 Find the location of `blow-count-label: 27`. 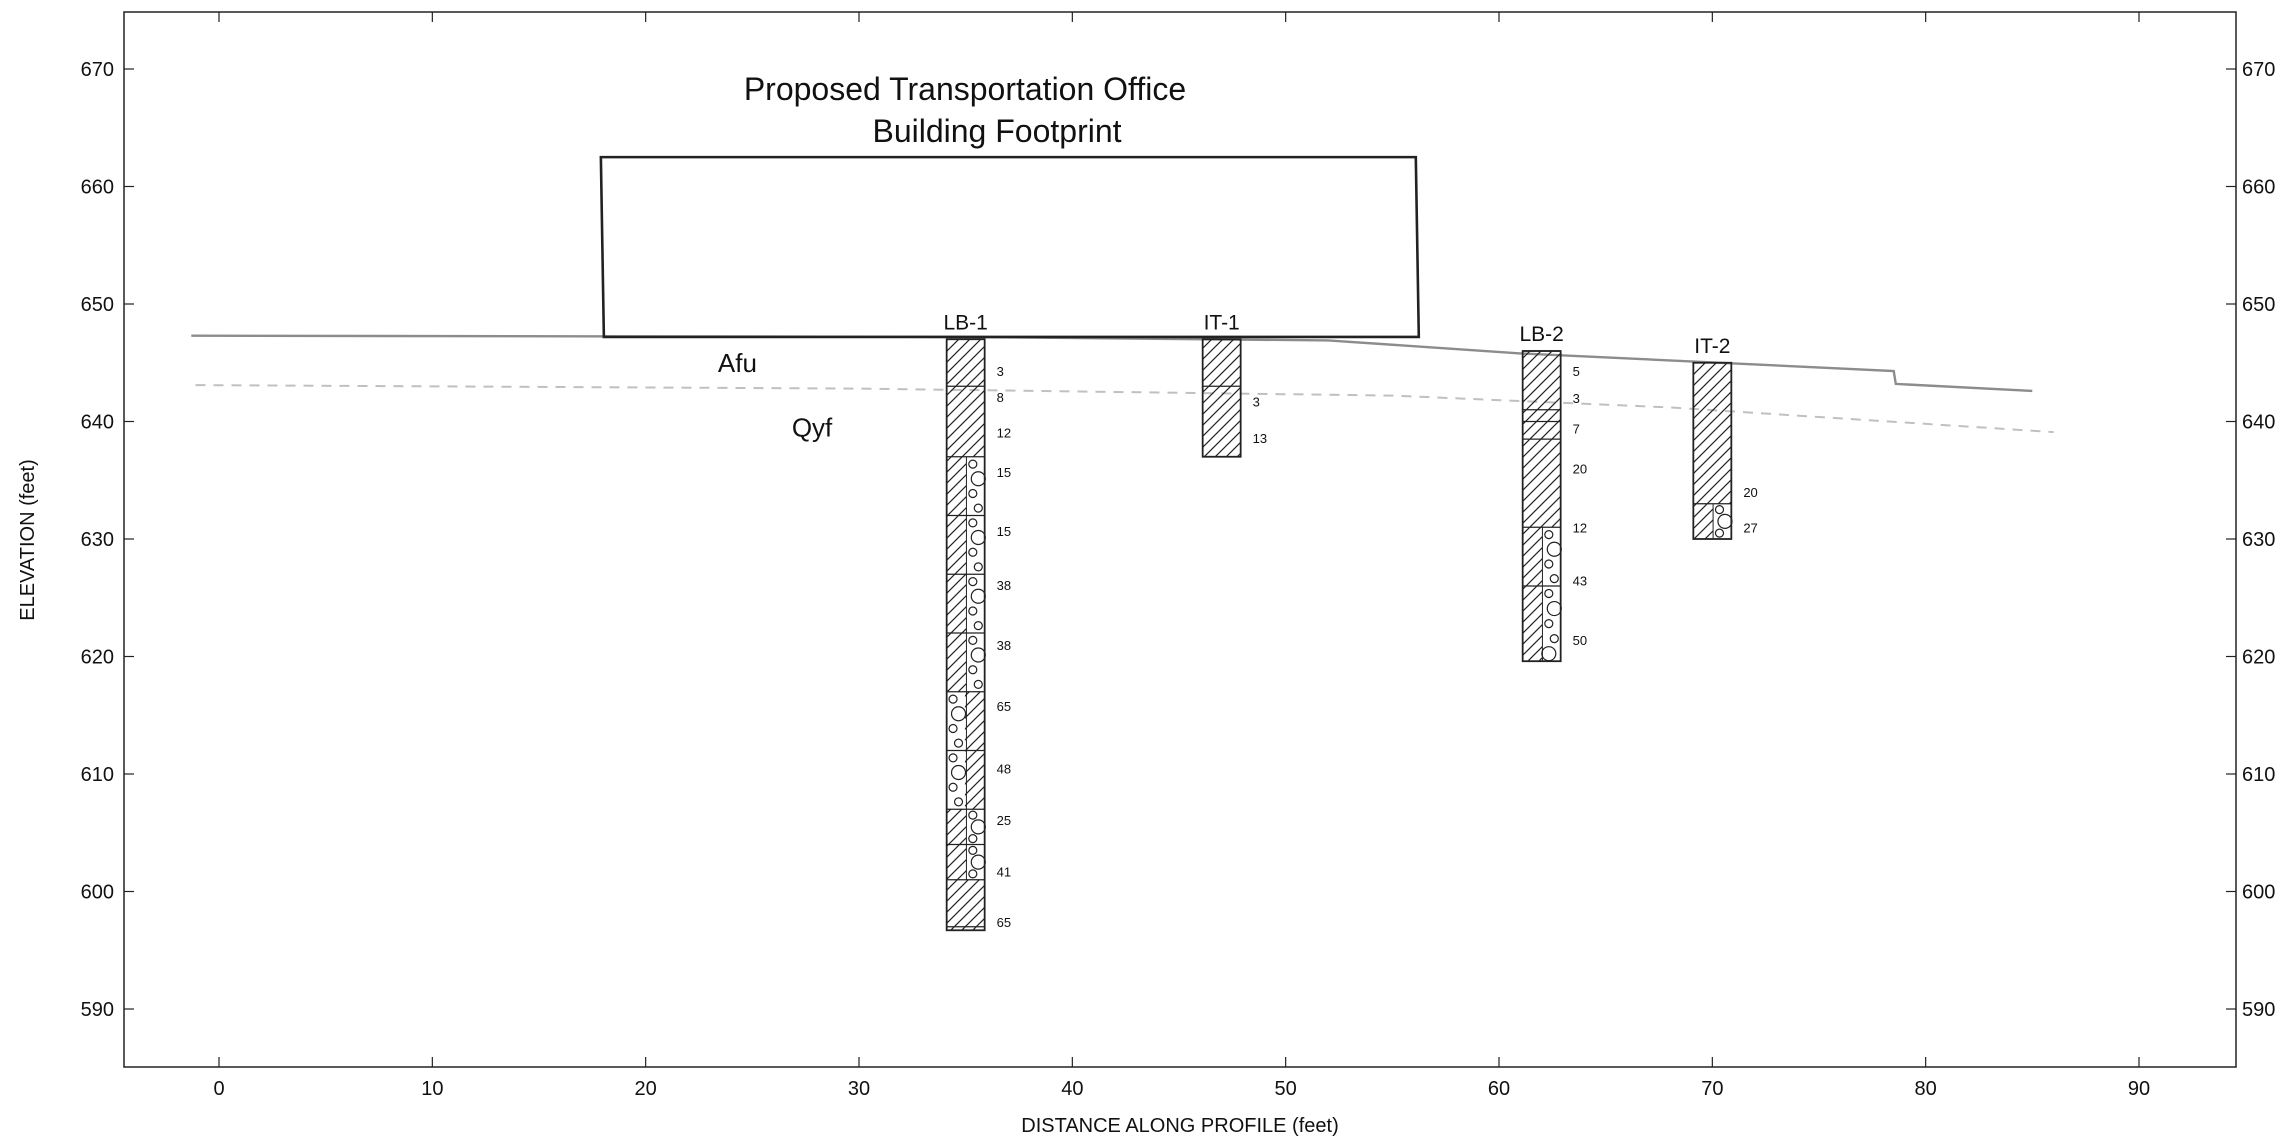

blow-count-label: 27 is located at coordinates (1750, 527).